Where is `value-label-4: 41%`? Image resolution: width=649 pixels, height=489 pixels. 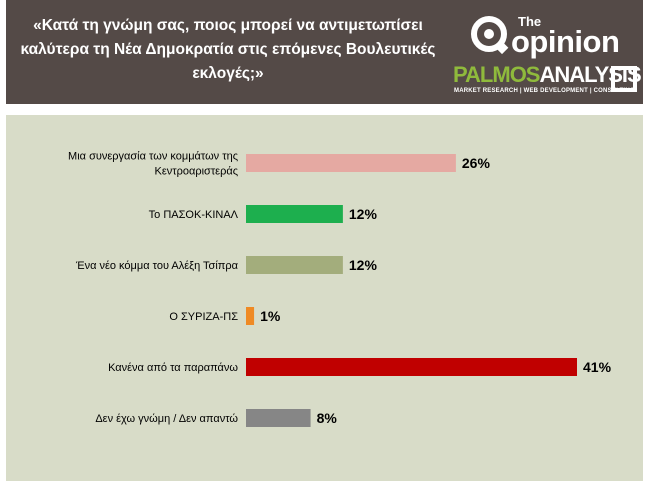 value-label-4: 41% is located at coordinates (597, 367).